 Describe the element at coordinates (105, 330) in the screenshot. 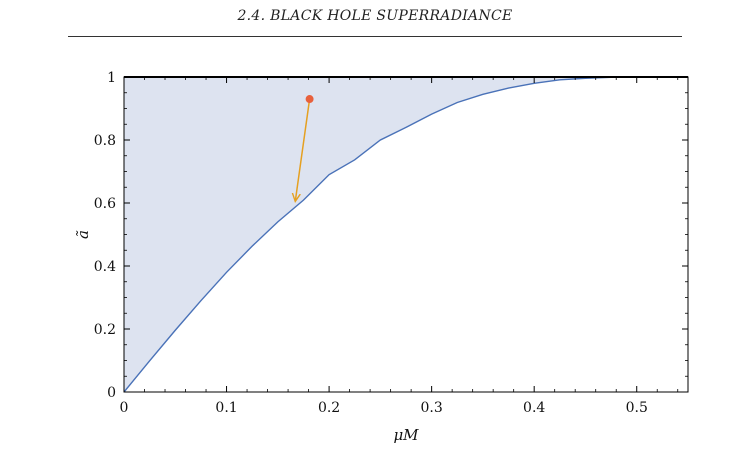

I see `y-tick-label: 0.2` at that location.